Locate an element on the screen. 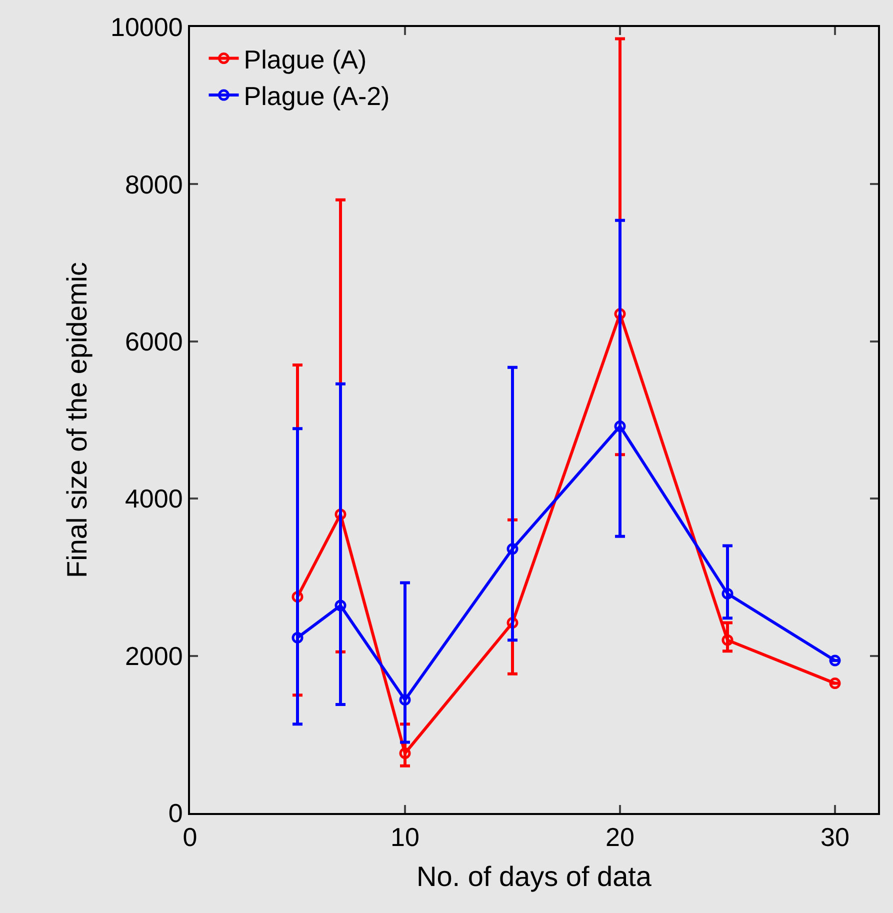 The width and height of the screenshot is (893, 913). y-tick-label: 0 is located at coordinates (175, 813).